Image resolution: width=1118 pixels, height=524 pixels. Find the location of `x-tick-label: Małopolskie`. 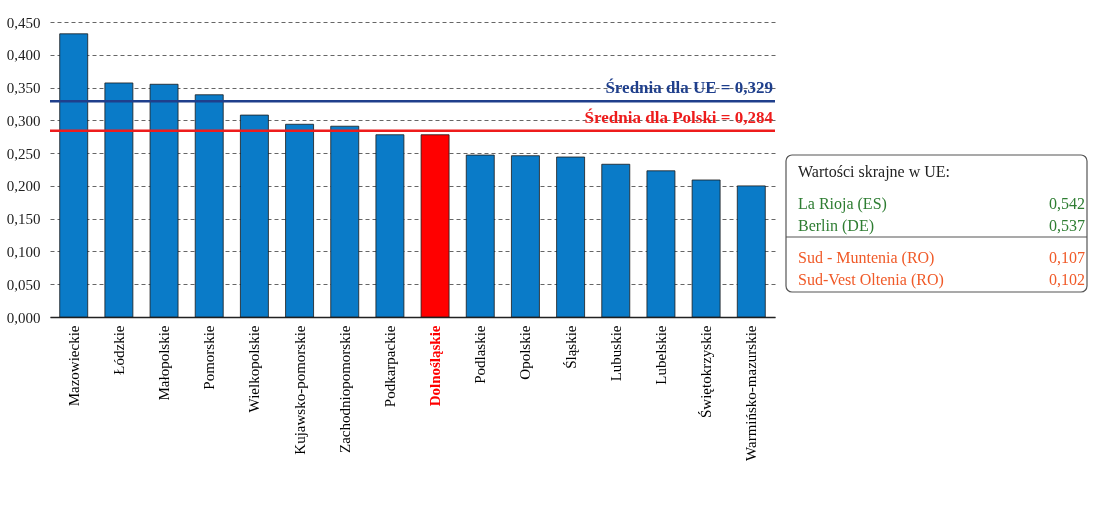

x-tick-label: Małopolskie is located at coordinates (164, 363).